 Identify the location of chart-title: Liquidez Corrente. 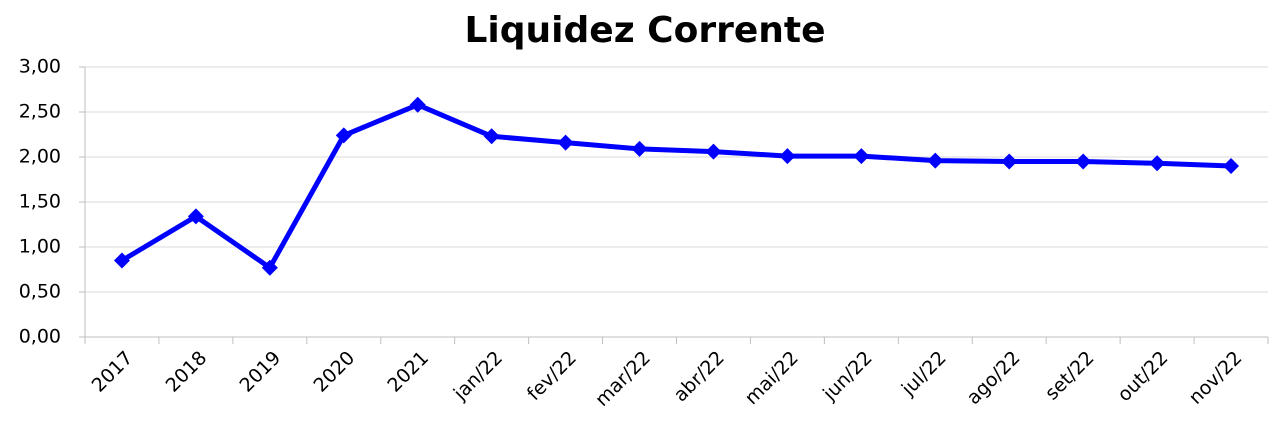
(644, 30).